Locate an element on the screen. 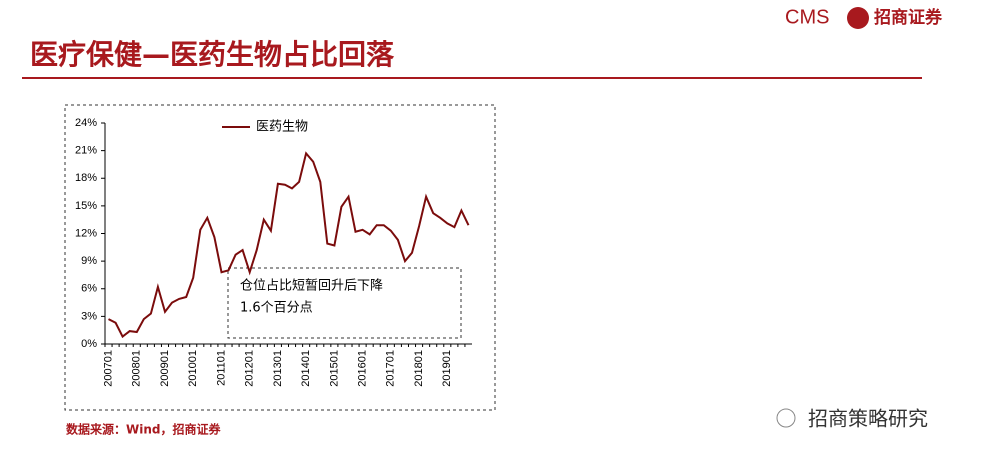  x-tick-label: 200701 is located at coordinates (108, 368).